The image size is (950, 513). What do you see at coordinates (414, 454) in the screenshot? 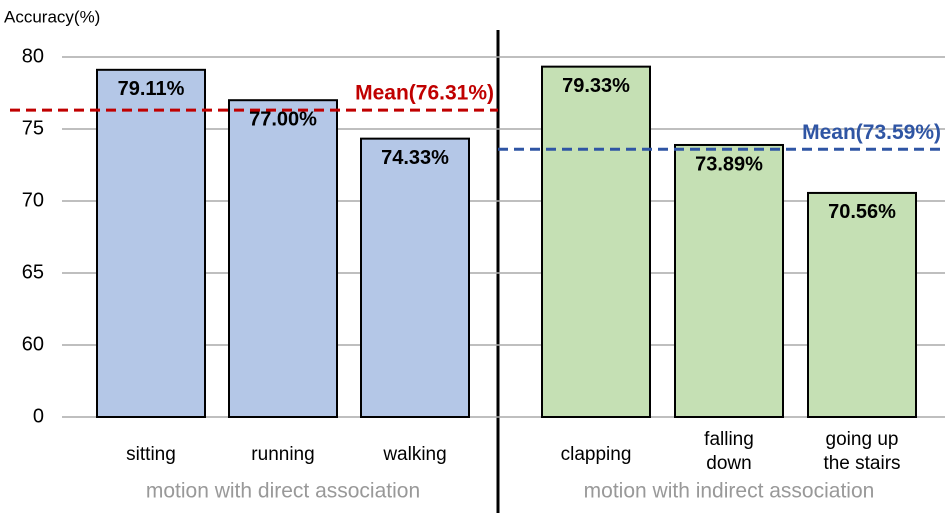
I see `x-tick-label: walking` at bounding box center [414, 454].